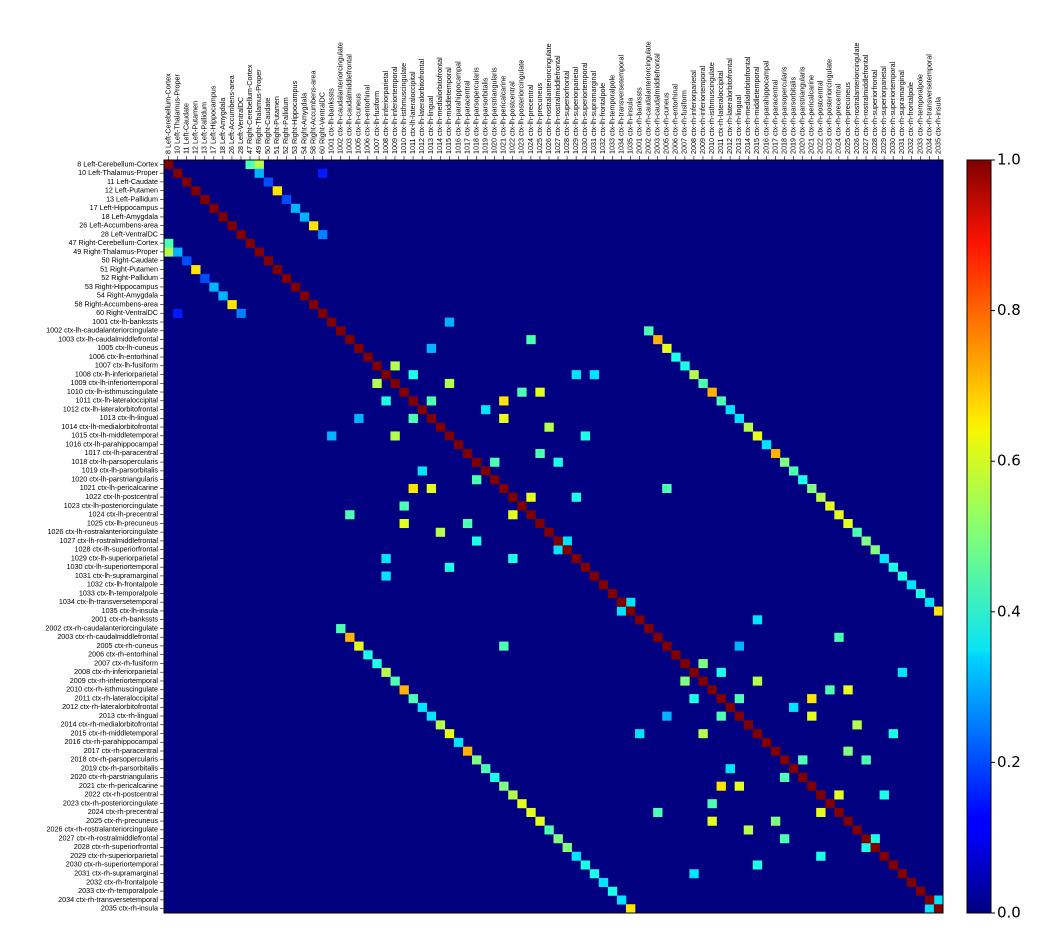 The image size is (1045, 935). Describe the element at coordinates (1009, 310) in the screenshot. I see `colorbar-tick-label: 0.8` at that location.